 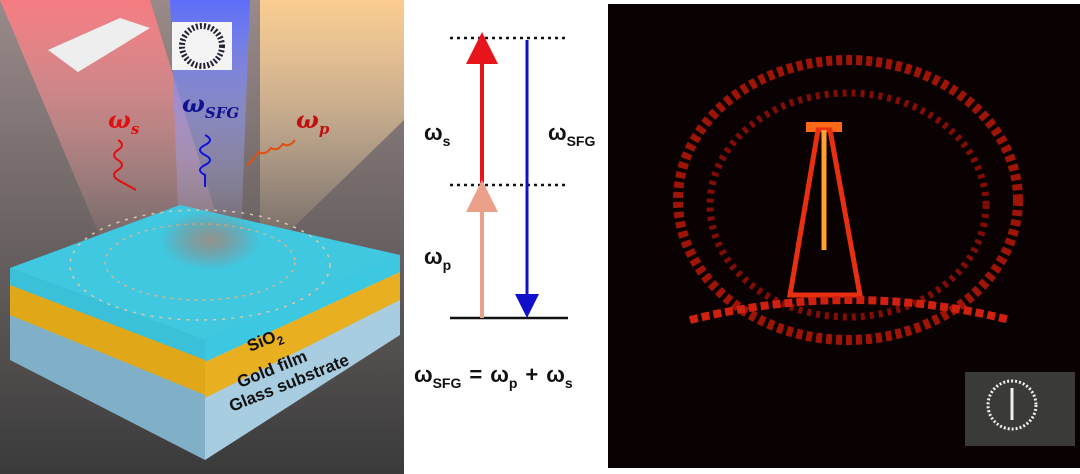 What do you see at coordinates (210, 240) in the screenshot?
I see `glow` at bounding box center [210, 240].